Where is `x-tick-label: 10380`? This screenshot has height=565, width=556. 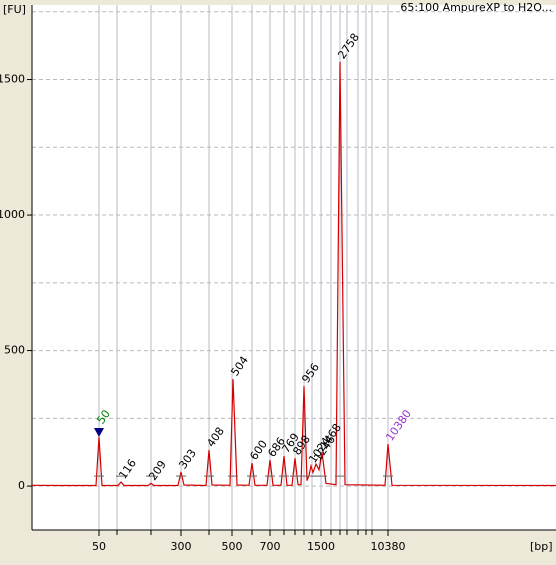 x-tick-label: 10380 is located at coordinates (388, 546).